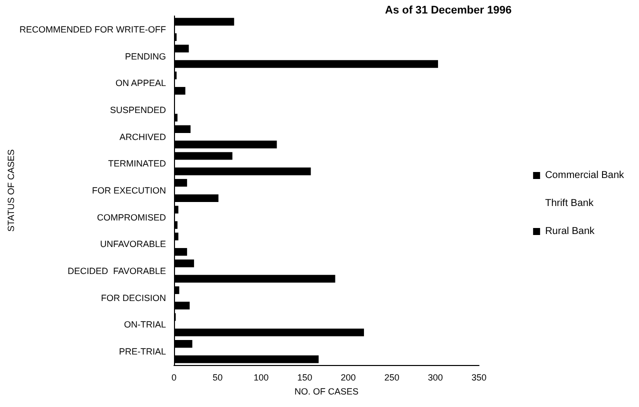  What do you see at coordinates (304, 377) in the screenshot?
I see `x-tick-label: 150` at bounding box center [304, 377].